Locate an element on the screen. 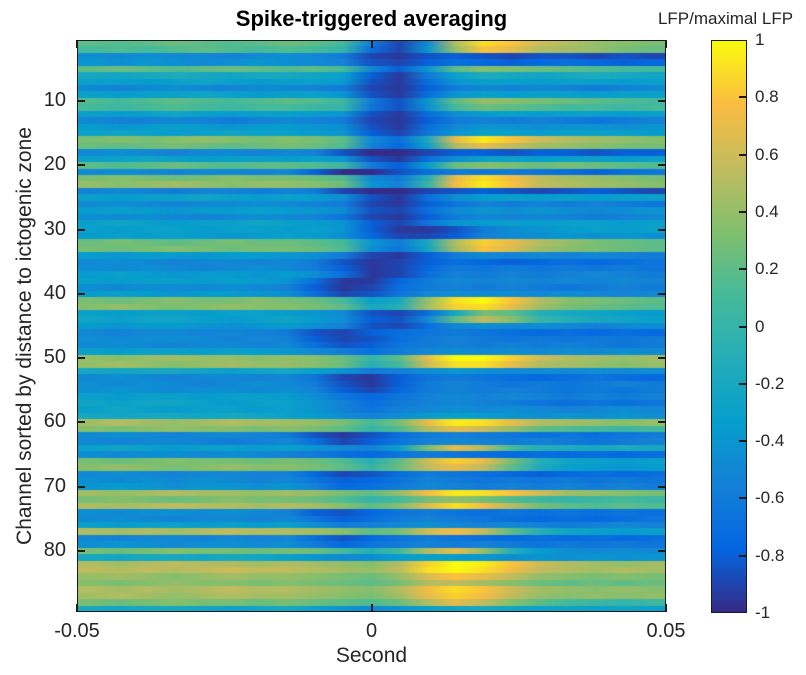 The width and height of the screenshot is (806, 675). y-tick-label: 60 is located at coordinates (54, 421).